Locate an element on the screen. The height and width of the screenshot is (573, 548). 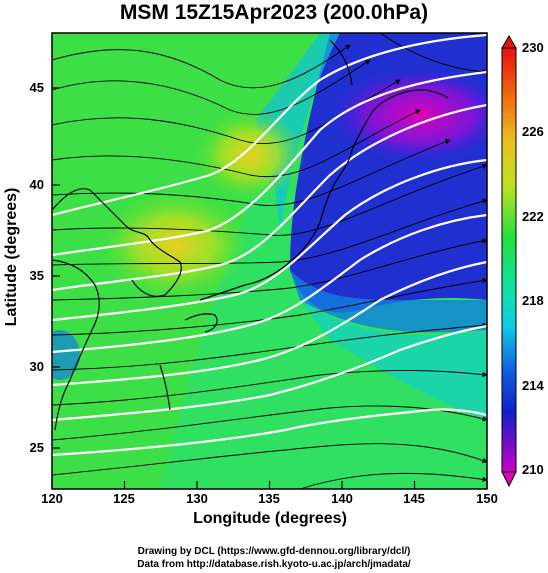
y-tick-label: 40 is located at coordinates (36, 184).